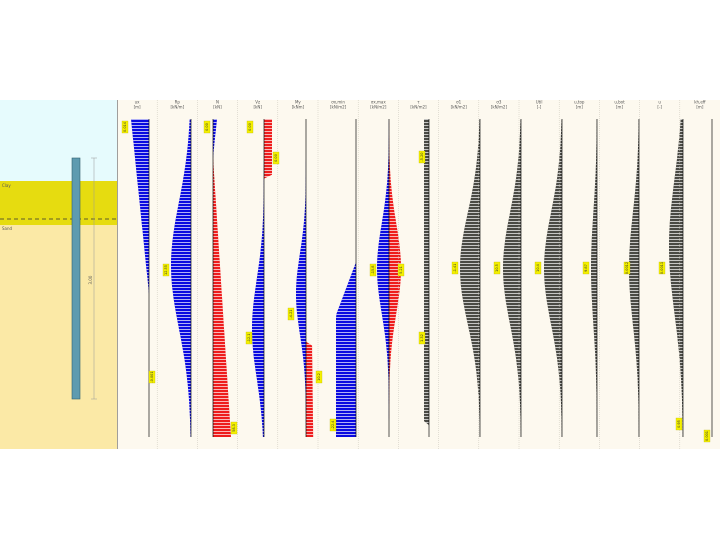  What do you see at coordinates (379, 102) in the screenshot?
I see `column-title: σx,max` at bounding box center [379, 102].